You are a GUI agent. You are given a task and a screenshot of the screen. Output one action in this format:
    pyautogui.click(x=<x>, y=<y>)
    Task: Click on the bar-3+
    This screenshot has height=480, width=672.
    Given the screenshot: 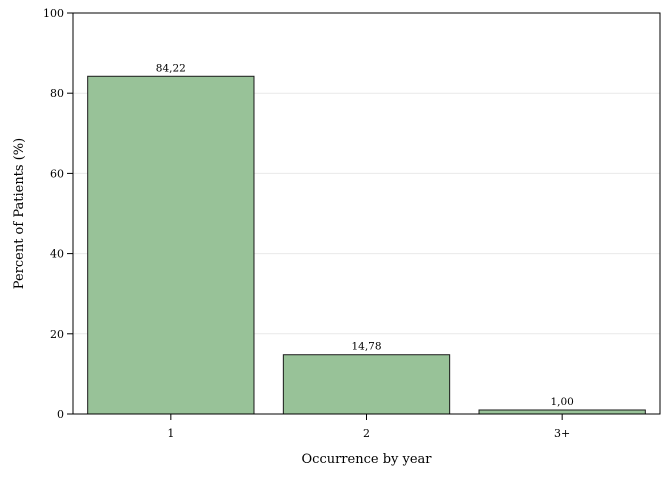 What is the action you would take?
    pyautogui.click(x=562, y=412)
    